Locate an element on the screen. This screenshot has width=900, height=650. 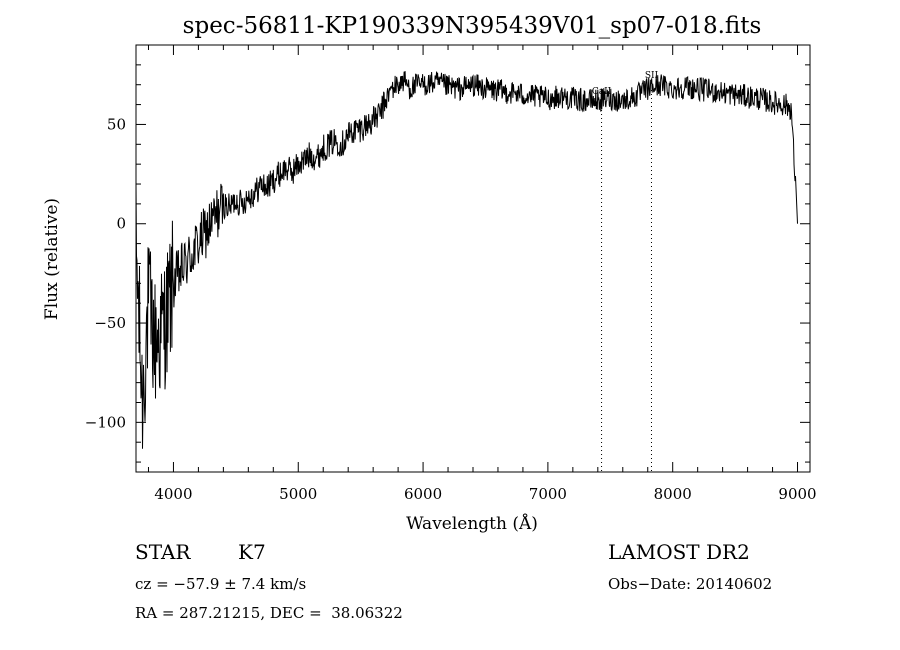
y-tick-label: 50 is located at coordinates (116, 124).